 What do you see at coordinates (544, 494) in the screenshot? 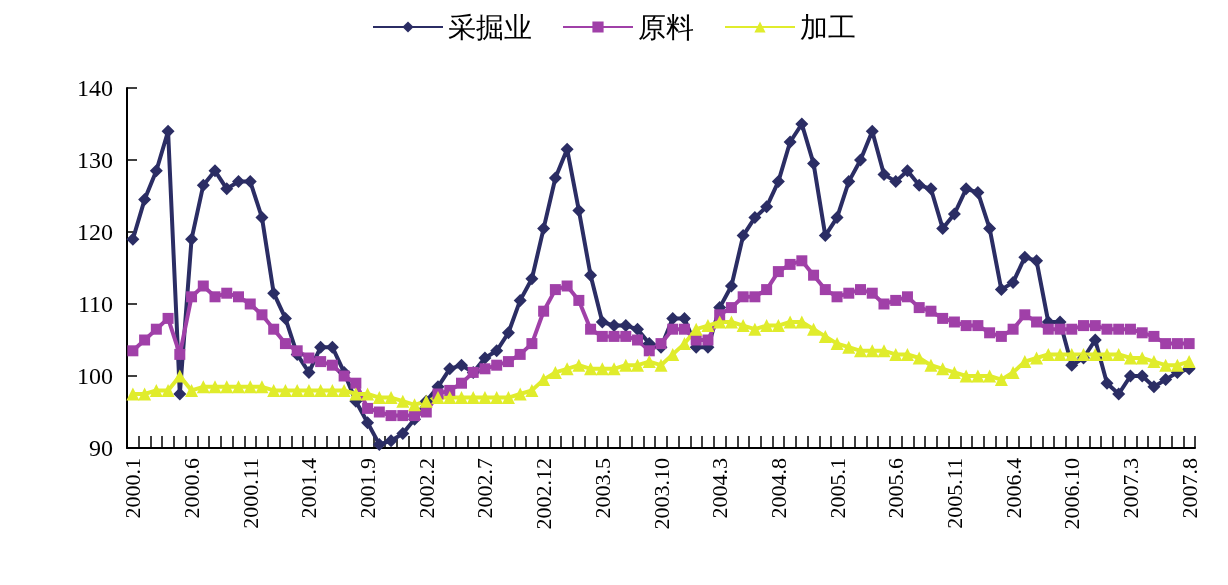
I see `x-tick-label: 2002.12` at bounding box center [544, 494].